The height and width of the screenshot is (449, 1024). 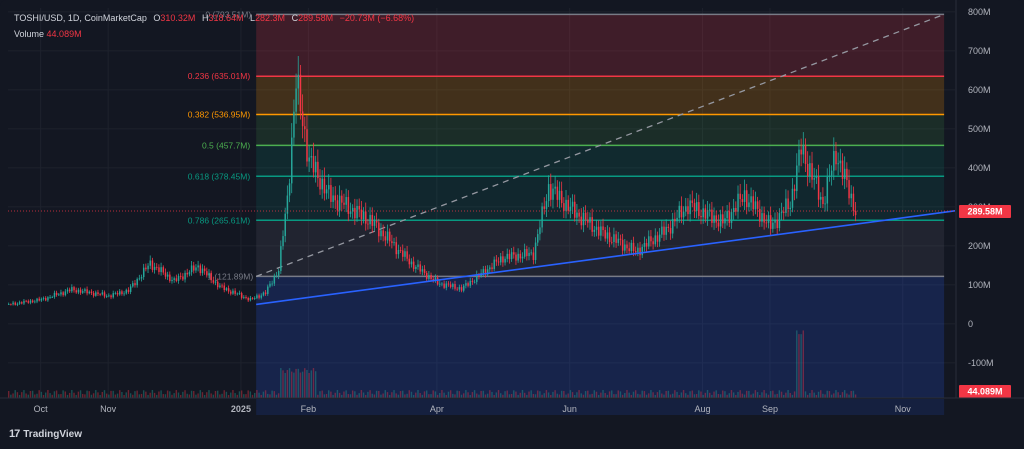 What do you see at coordinates (981, 363) in the screenshot?
I see `price-tick-label: -100M` at bounding box center [981, 363].